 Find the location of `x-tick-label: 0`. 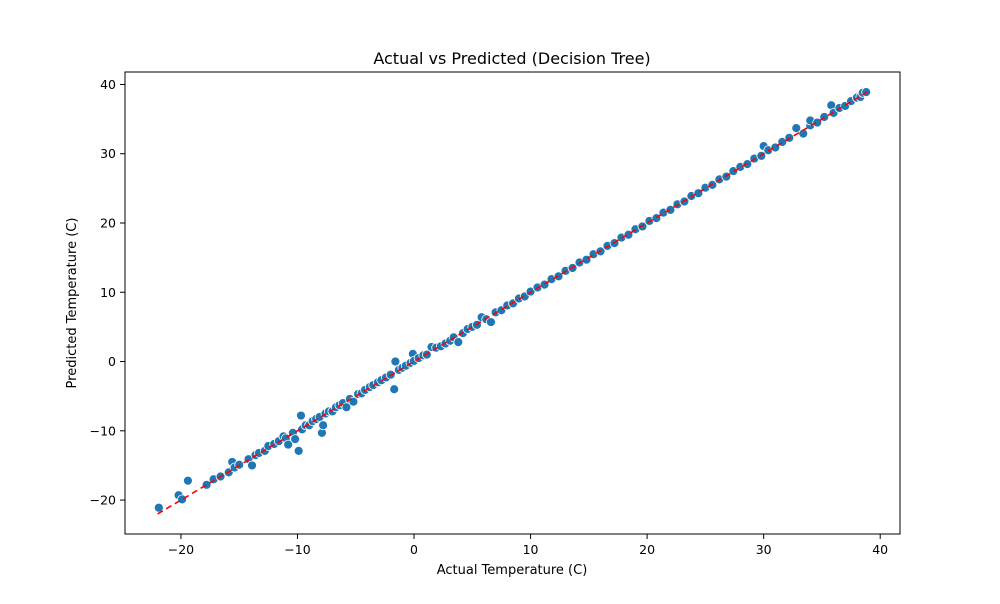

x-tick-label: 0 is located at coordinates (414, 549).